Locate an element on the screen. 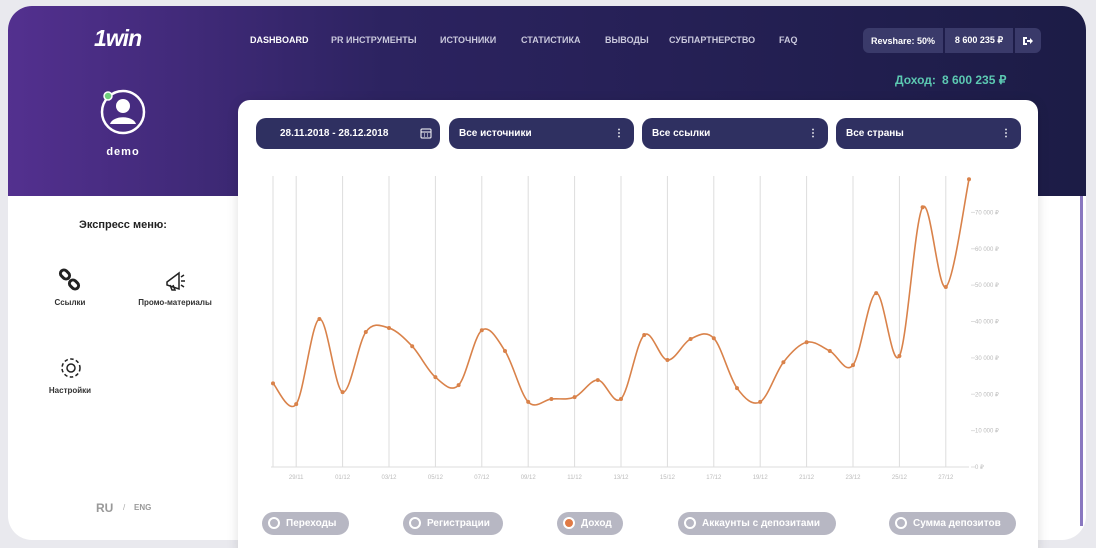 The height and width of the screenshot is (548, 1096). toggle: Аккаунты с депозитами is located at coordinates (757, 523).